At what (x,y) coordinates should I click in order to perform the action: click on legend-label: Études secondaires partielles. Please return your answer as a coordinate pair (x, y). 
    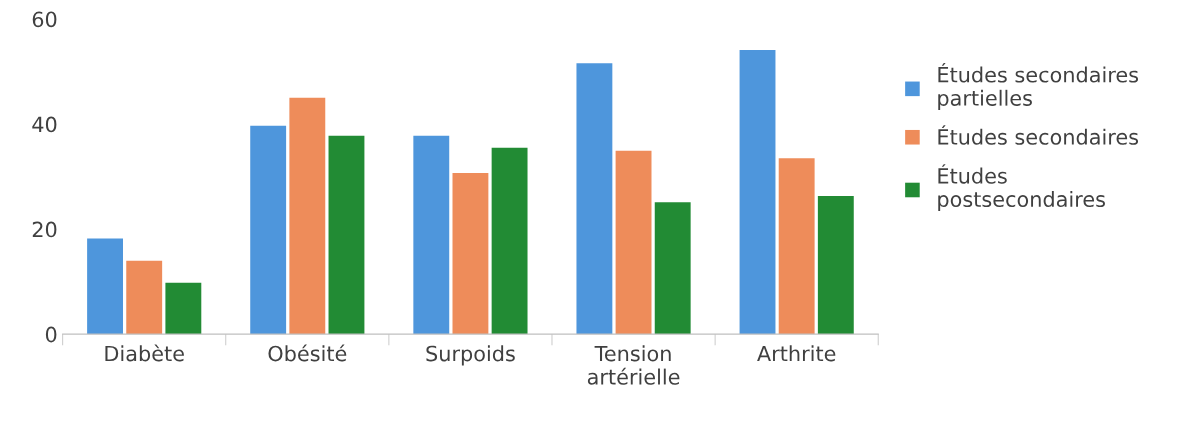
    Looking at the image, I should click on (1038, 86).